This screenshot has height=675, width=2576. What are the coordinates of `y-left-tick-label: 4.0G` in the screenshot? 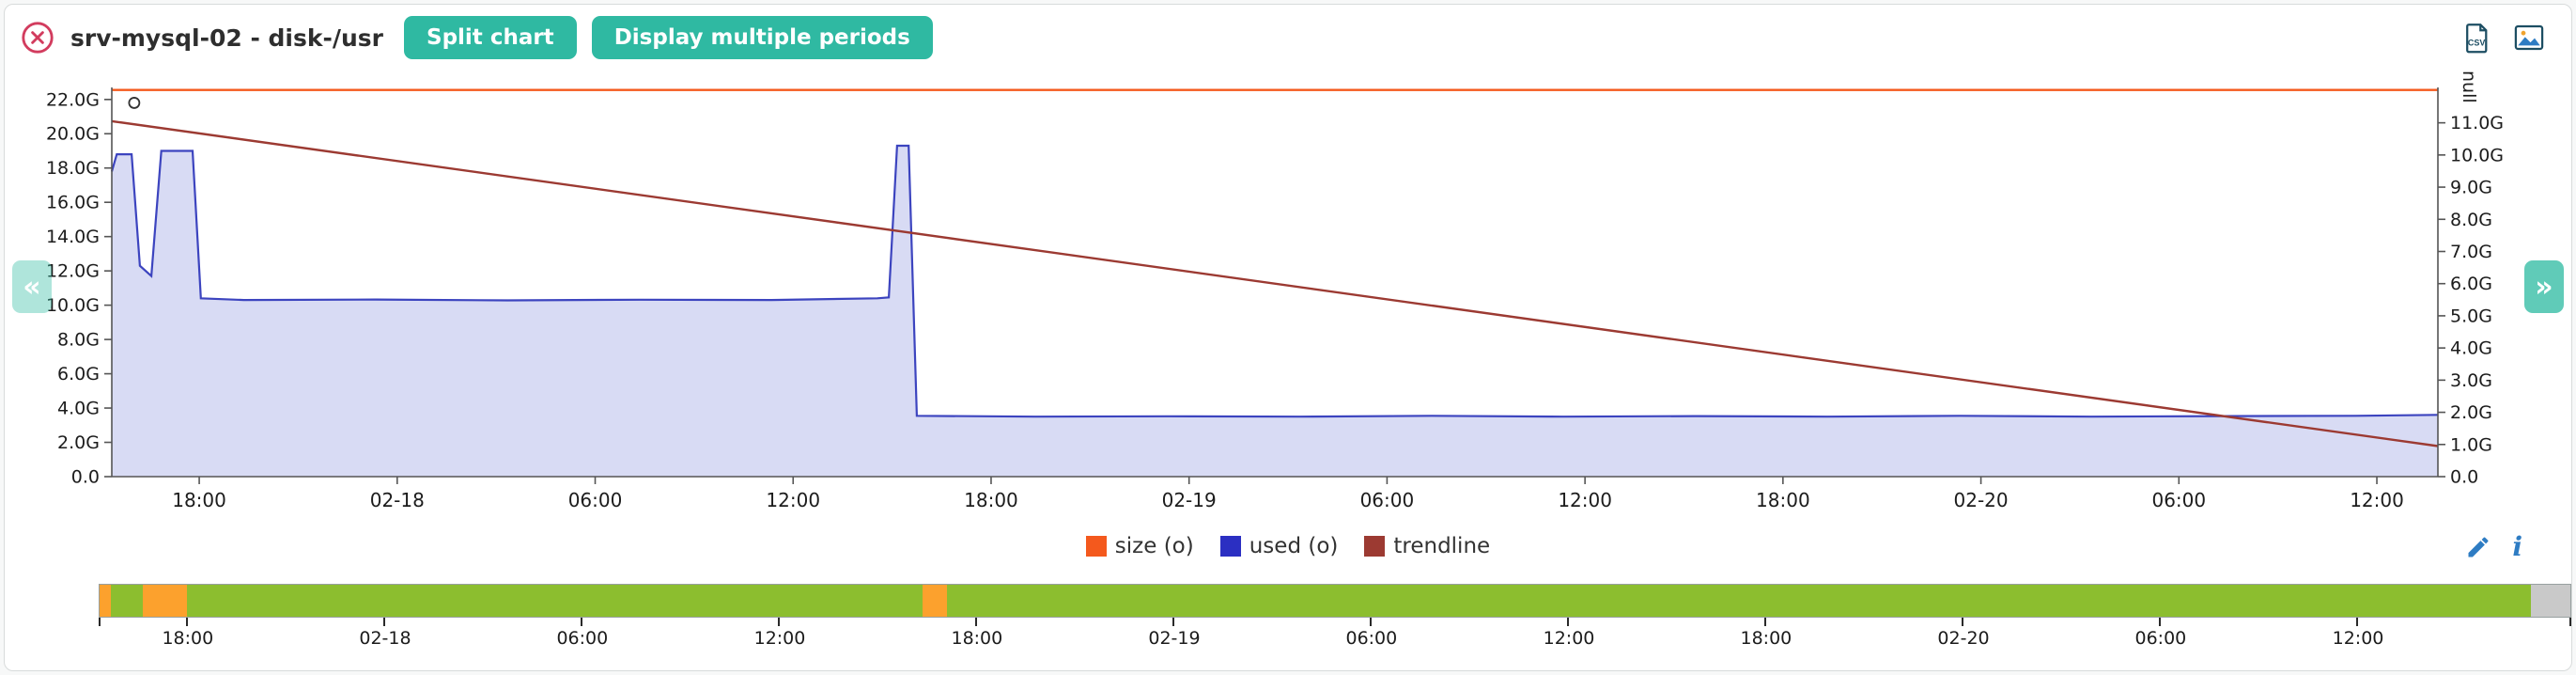 It's located at (79, 409).